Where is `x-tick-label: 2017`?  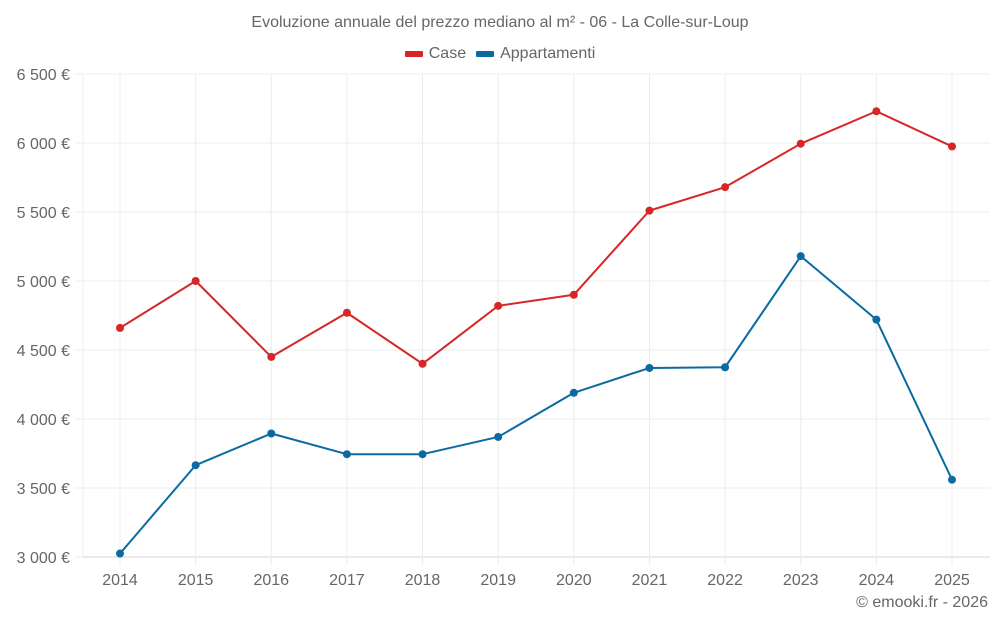 x-tick-label: 2017 is located at coordinates (347, 580).